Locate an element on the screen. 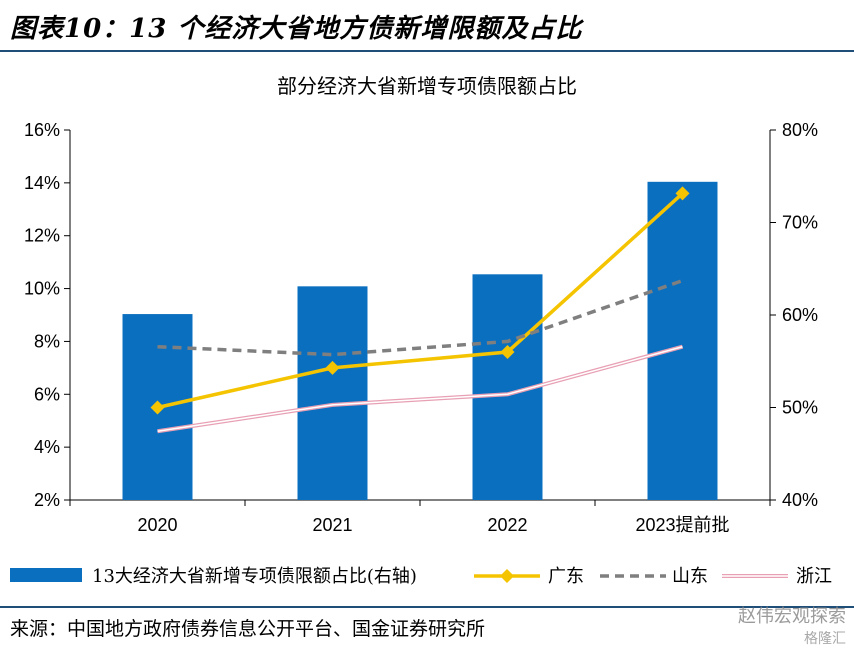 This screenshot has width=854, height=654. y-right-tick-label: 80% is located at coordinates (800, 130).